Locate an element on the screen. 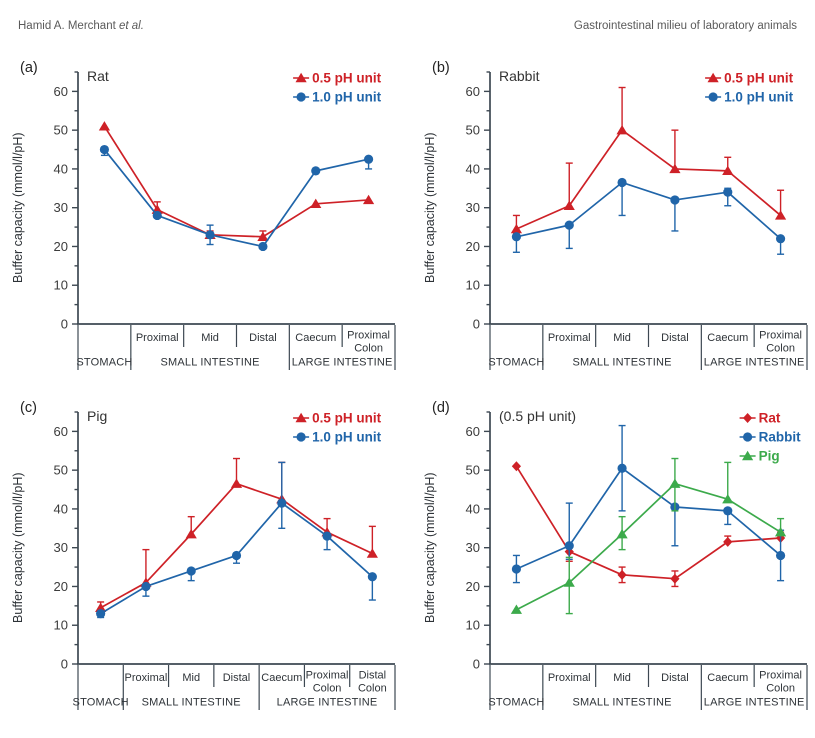 The height and width of the screenshot is (738, 815). author-name: Hamid A. Merchant is located at coordinates (67, 26).